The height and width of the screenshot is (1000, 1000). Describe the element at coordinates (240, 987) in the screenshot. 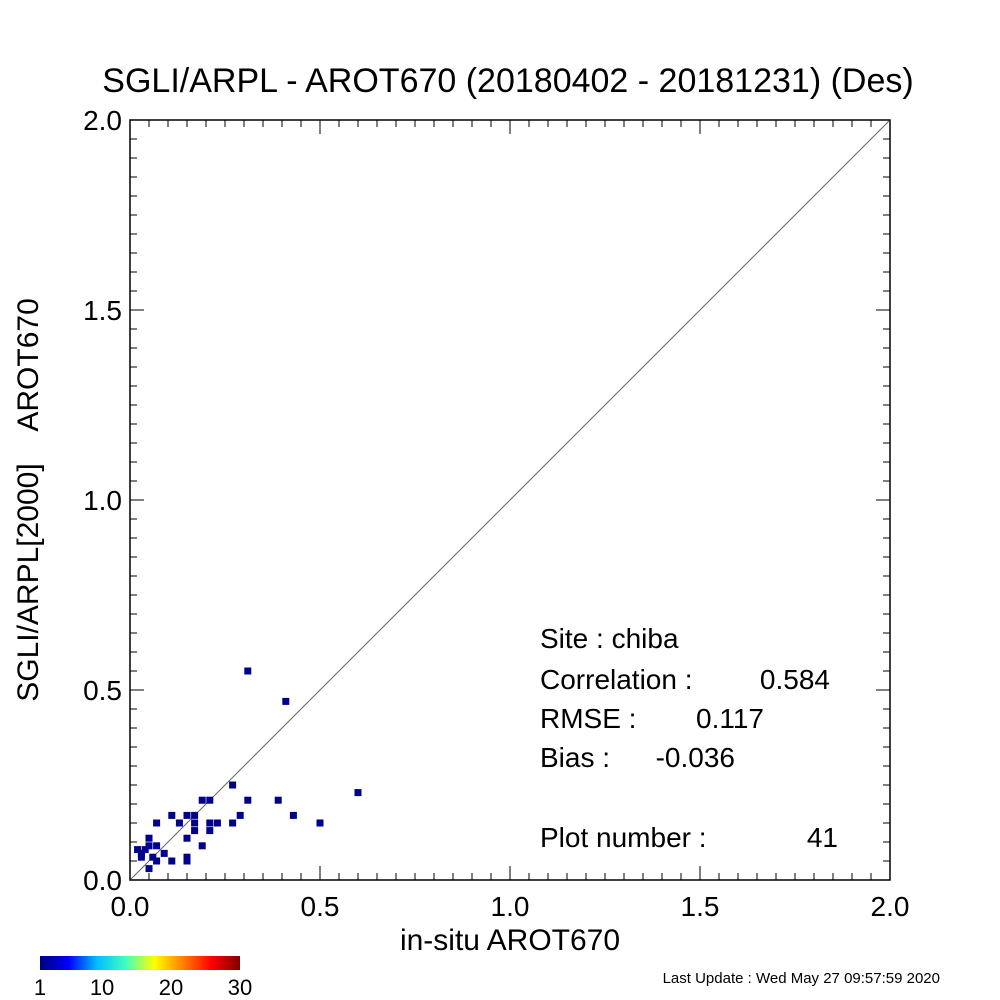

I see `colorbar-tick-label: 30` at that location.